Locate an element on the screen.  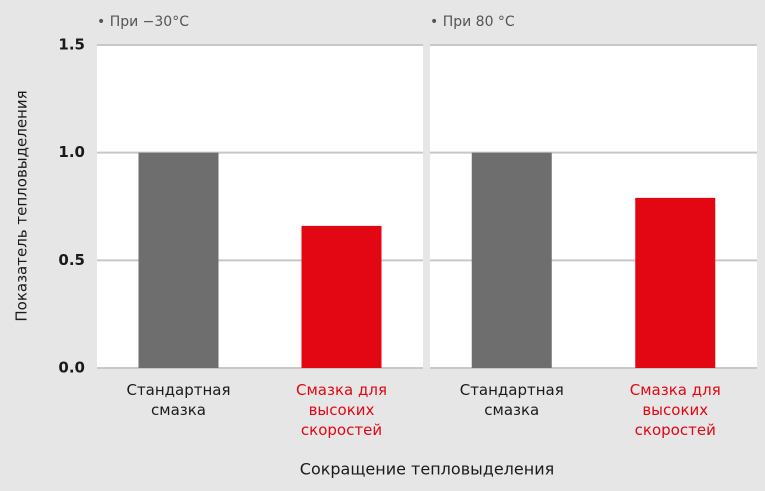
y-tick-label: 1.0 is located at coordinates (71, 152).